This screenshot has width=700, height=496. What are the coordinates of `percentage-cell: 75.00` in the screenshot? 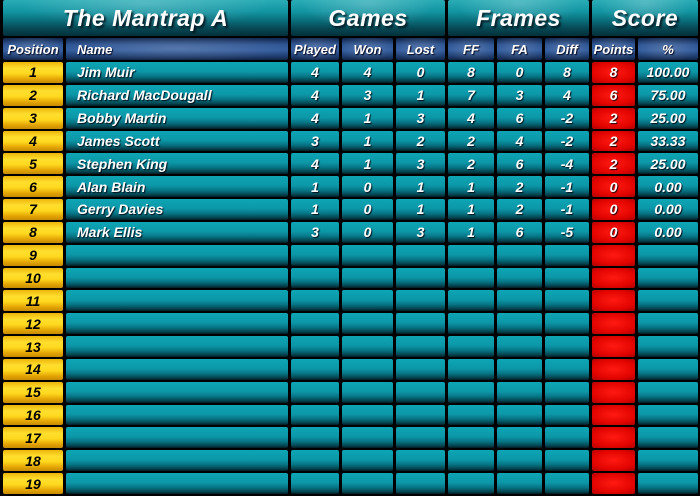 It's located at (668, 95).